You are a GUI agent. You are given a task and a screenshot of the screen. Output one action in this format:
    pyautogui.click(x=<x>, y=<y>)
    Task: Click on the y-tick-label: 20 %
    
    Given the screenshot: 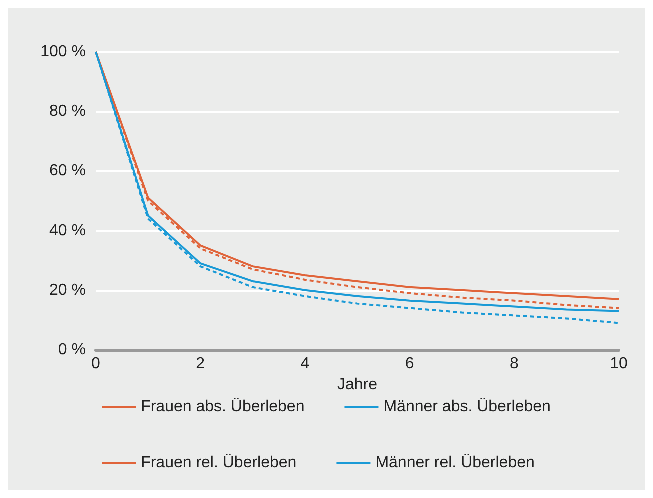 What is the action you would take?
    pyautogui.click(x=68, y=290)
    